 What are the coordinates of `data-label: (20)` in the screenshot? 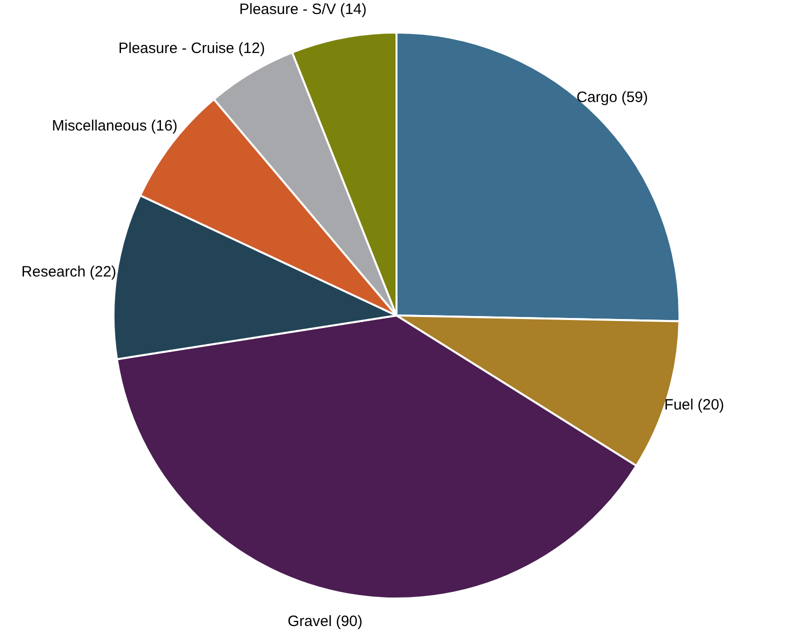 It's located at (710, 405).